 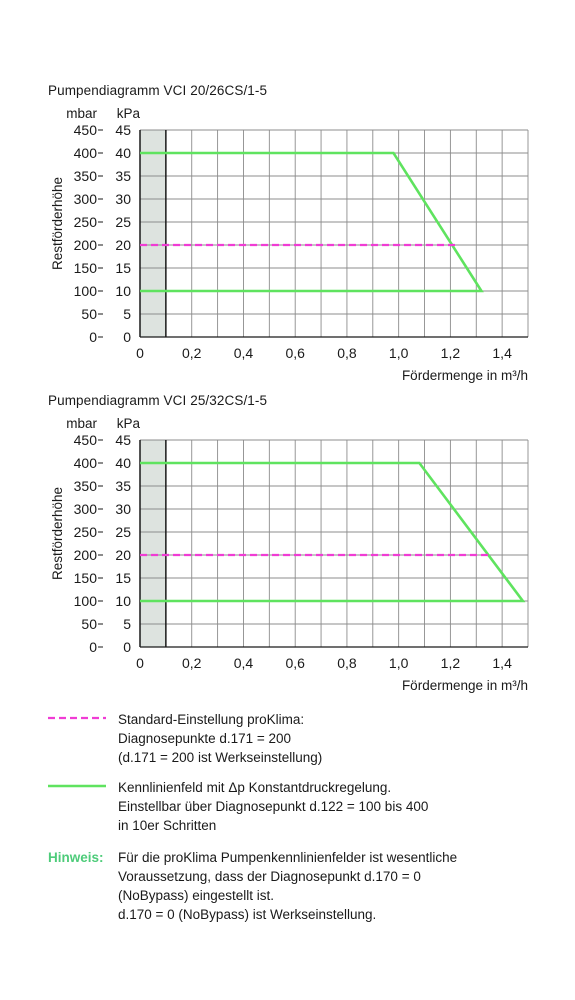 What do you see at coordinates (220, 757) in the screenshot?
I see `legend-dashed-line: (d.171 = 200 ist Werkseinstellung)` at bounding box center [220, 757].